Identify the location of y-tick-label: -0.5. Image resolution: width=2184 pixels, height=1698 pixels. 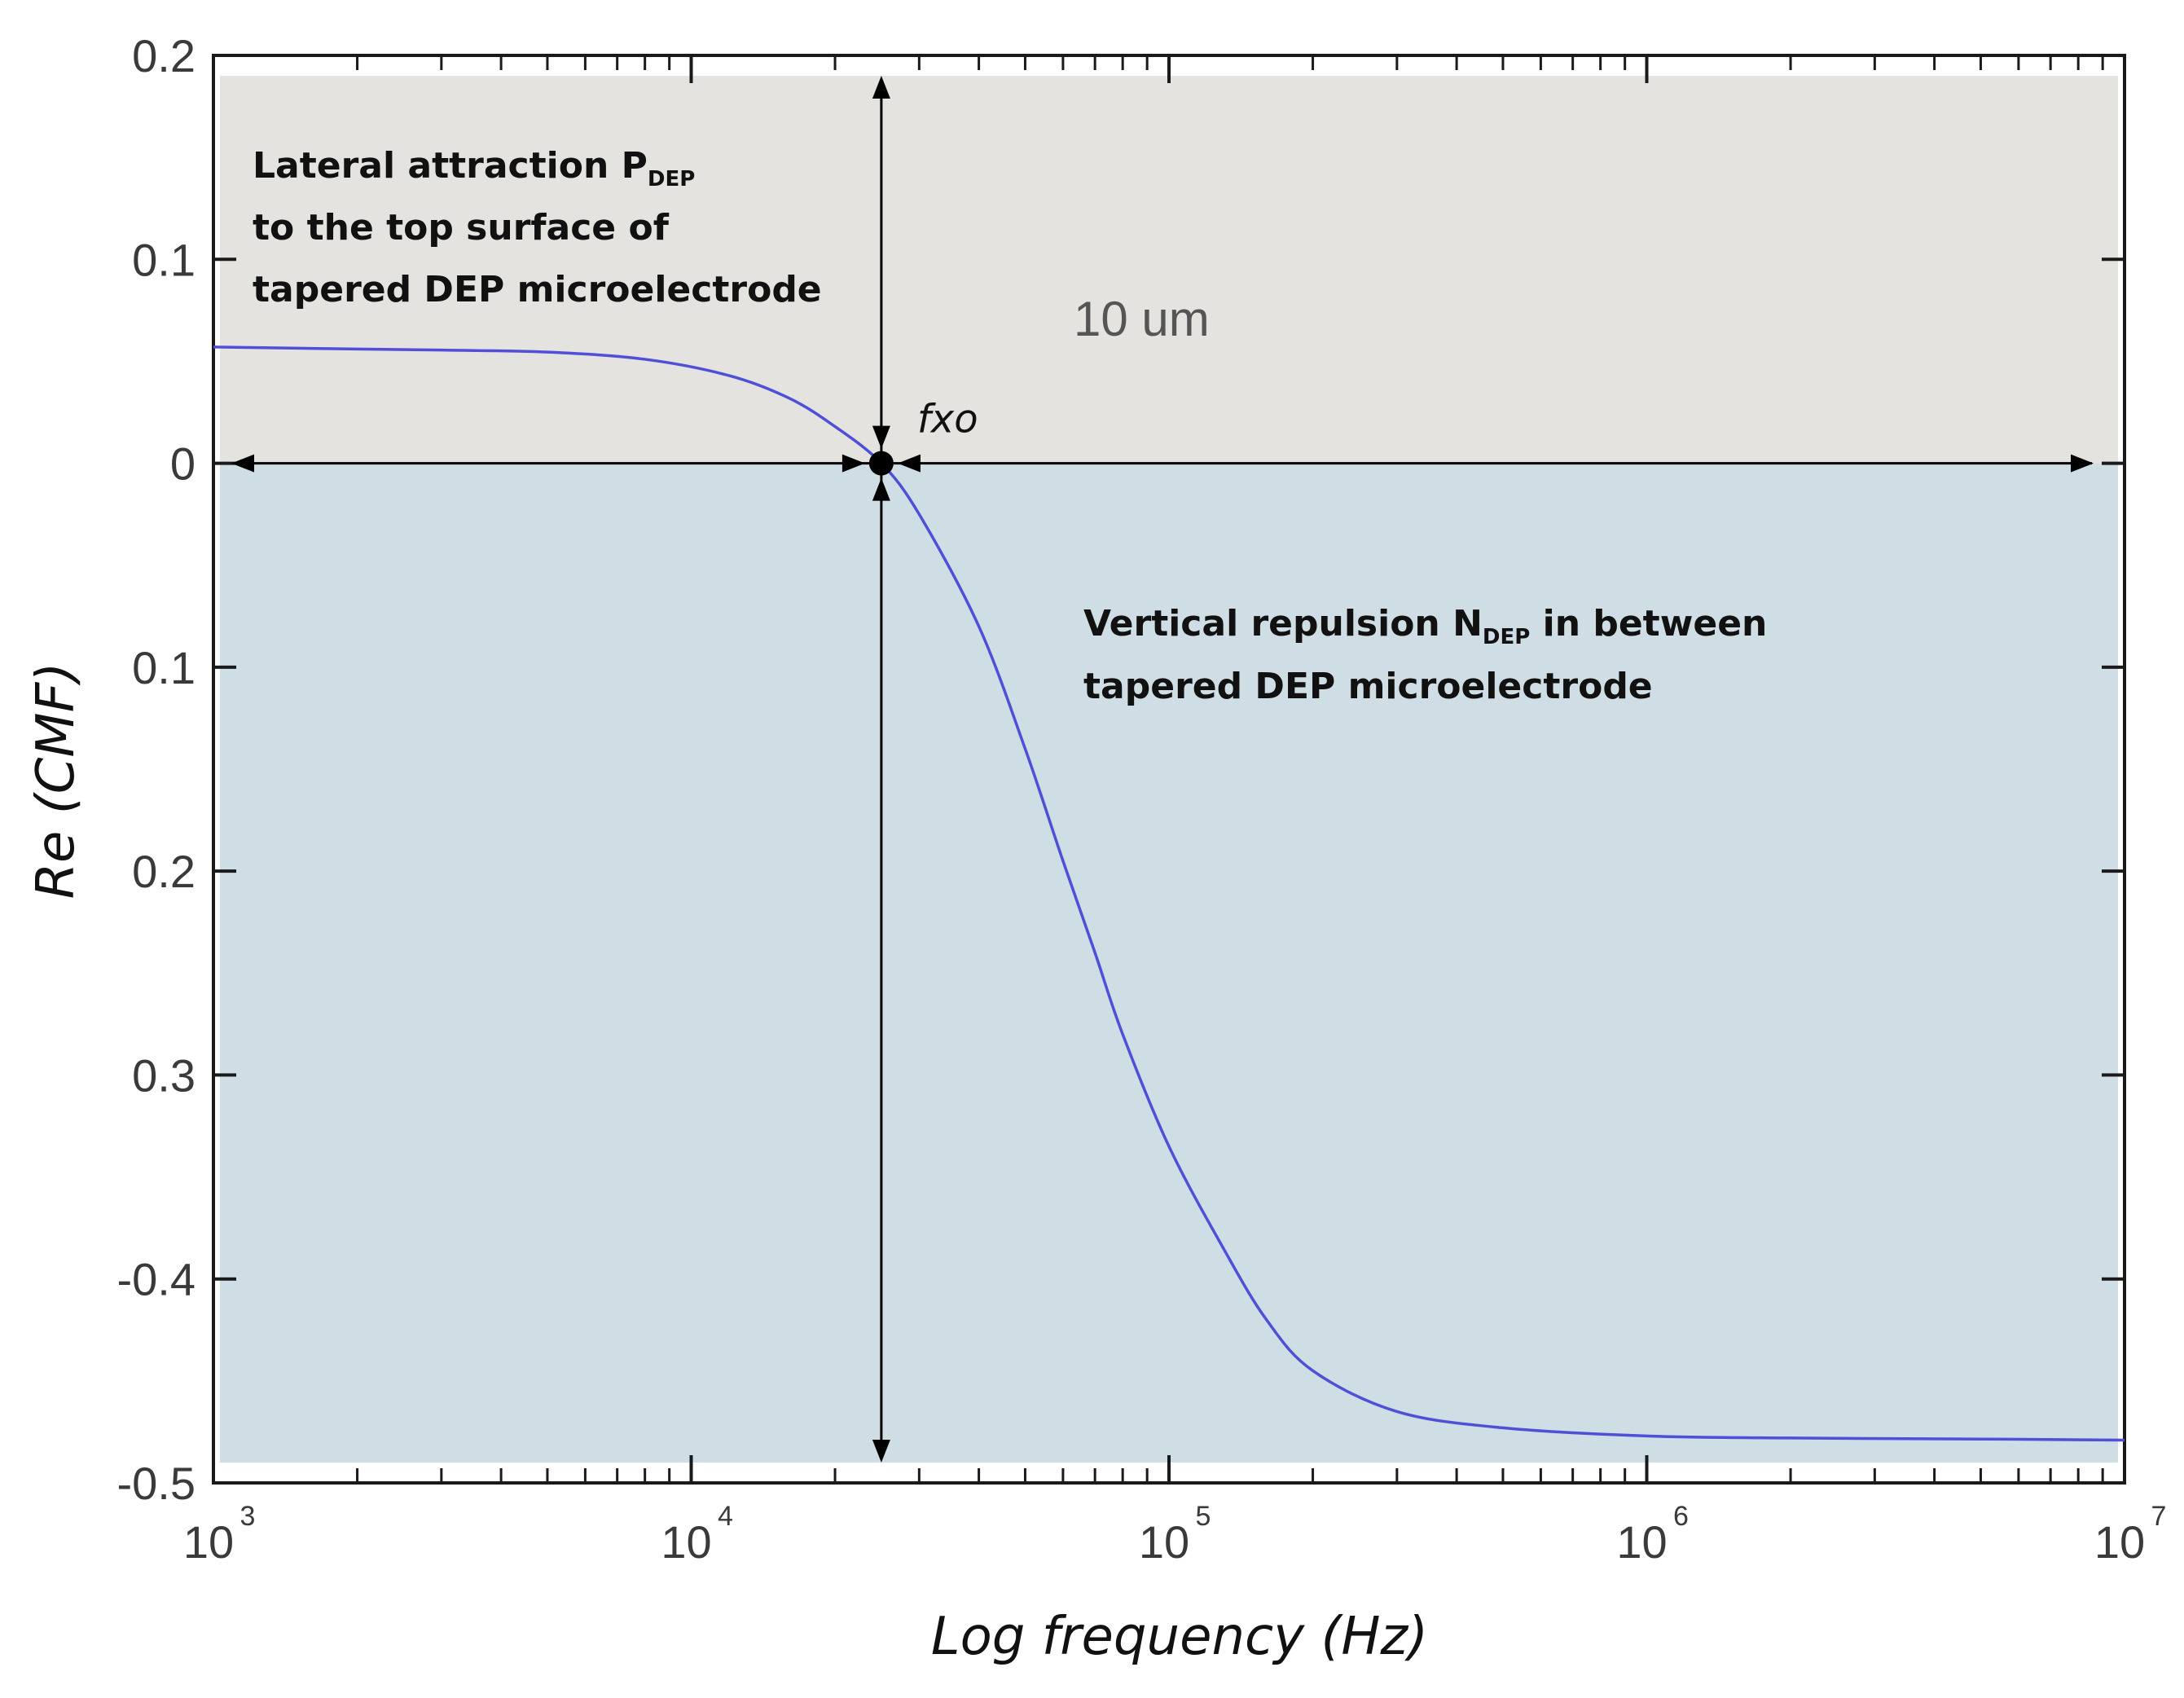
(156, 1483).